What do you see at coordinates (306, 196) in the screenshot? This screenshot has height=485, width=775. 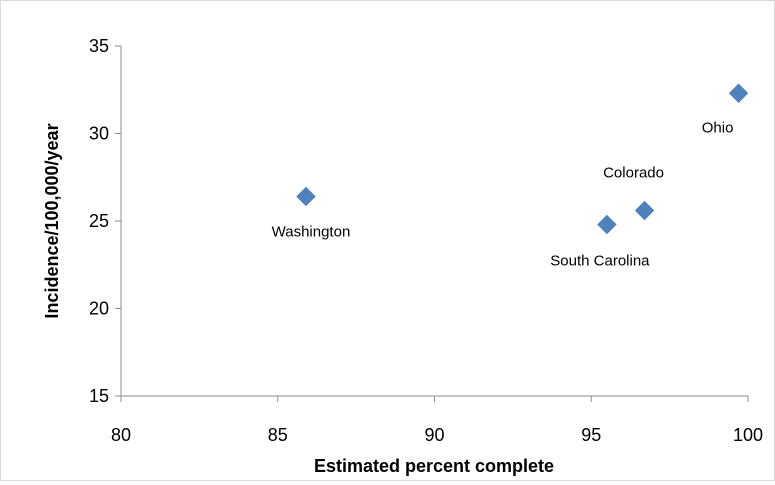 I see `data-point-washington` at bounding box center [306, 196].